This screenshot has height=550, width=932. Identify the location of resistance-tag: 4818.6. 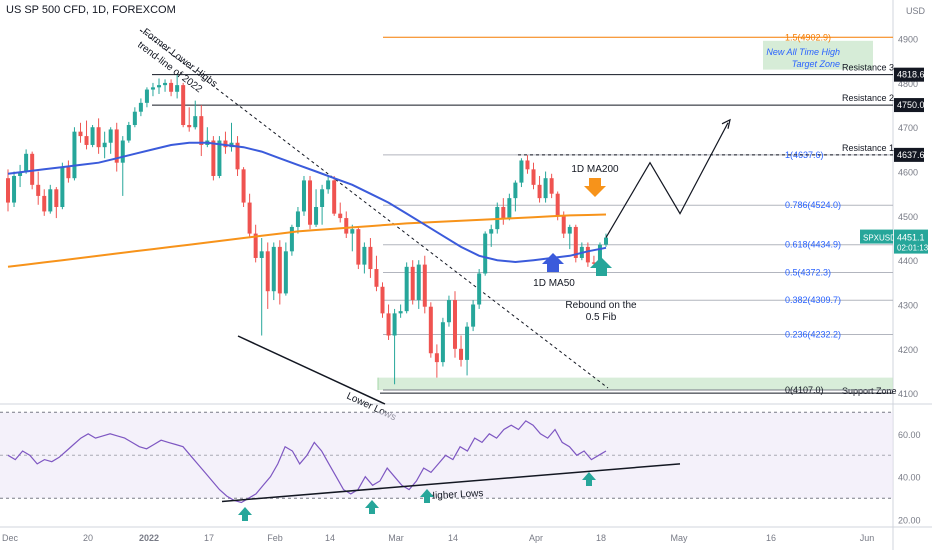
(911, 75).